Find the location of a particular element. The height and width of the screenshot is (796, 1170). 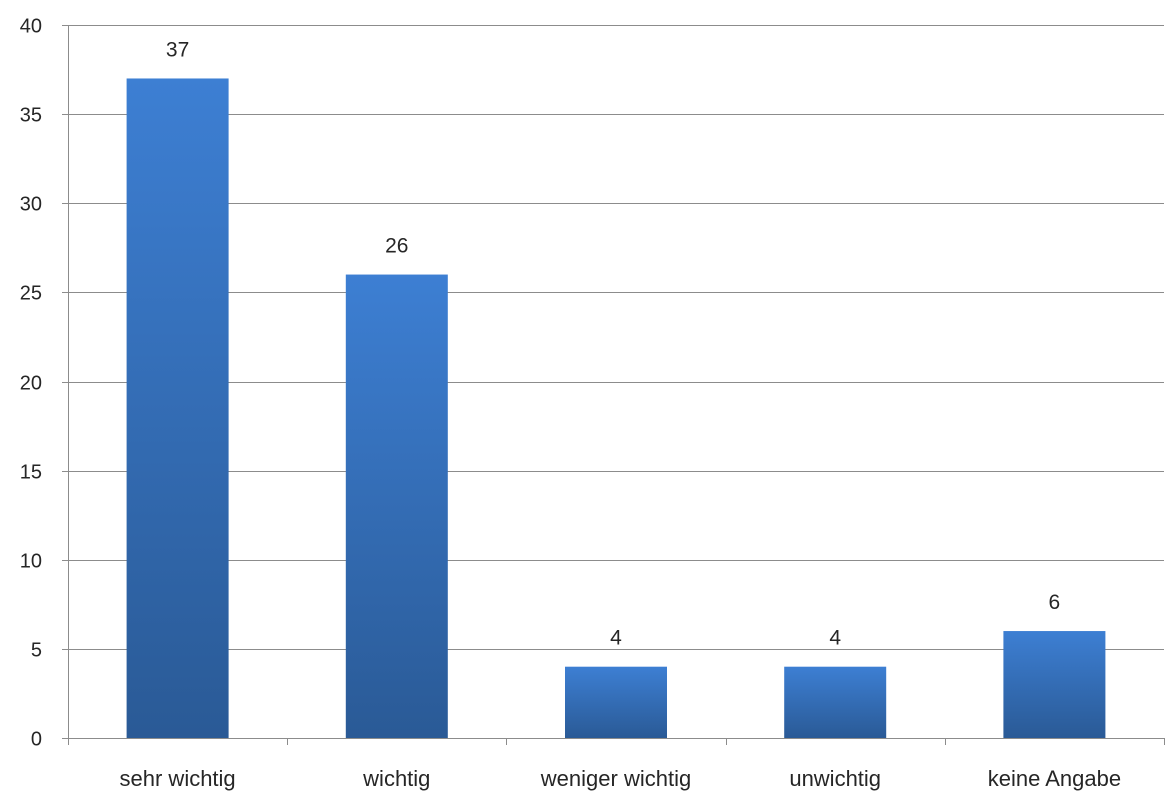

data-label: 37 is located at coordinates (177, 49).